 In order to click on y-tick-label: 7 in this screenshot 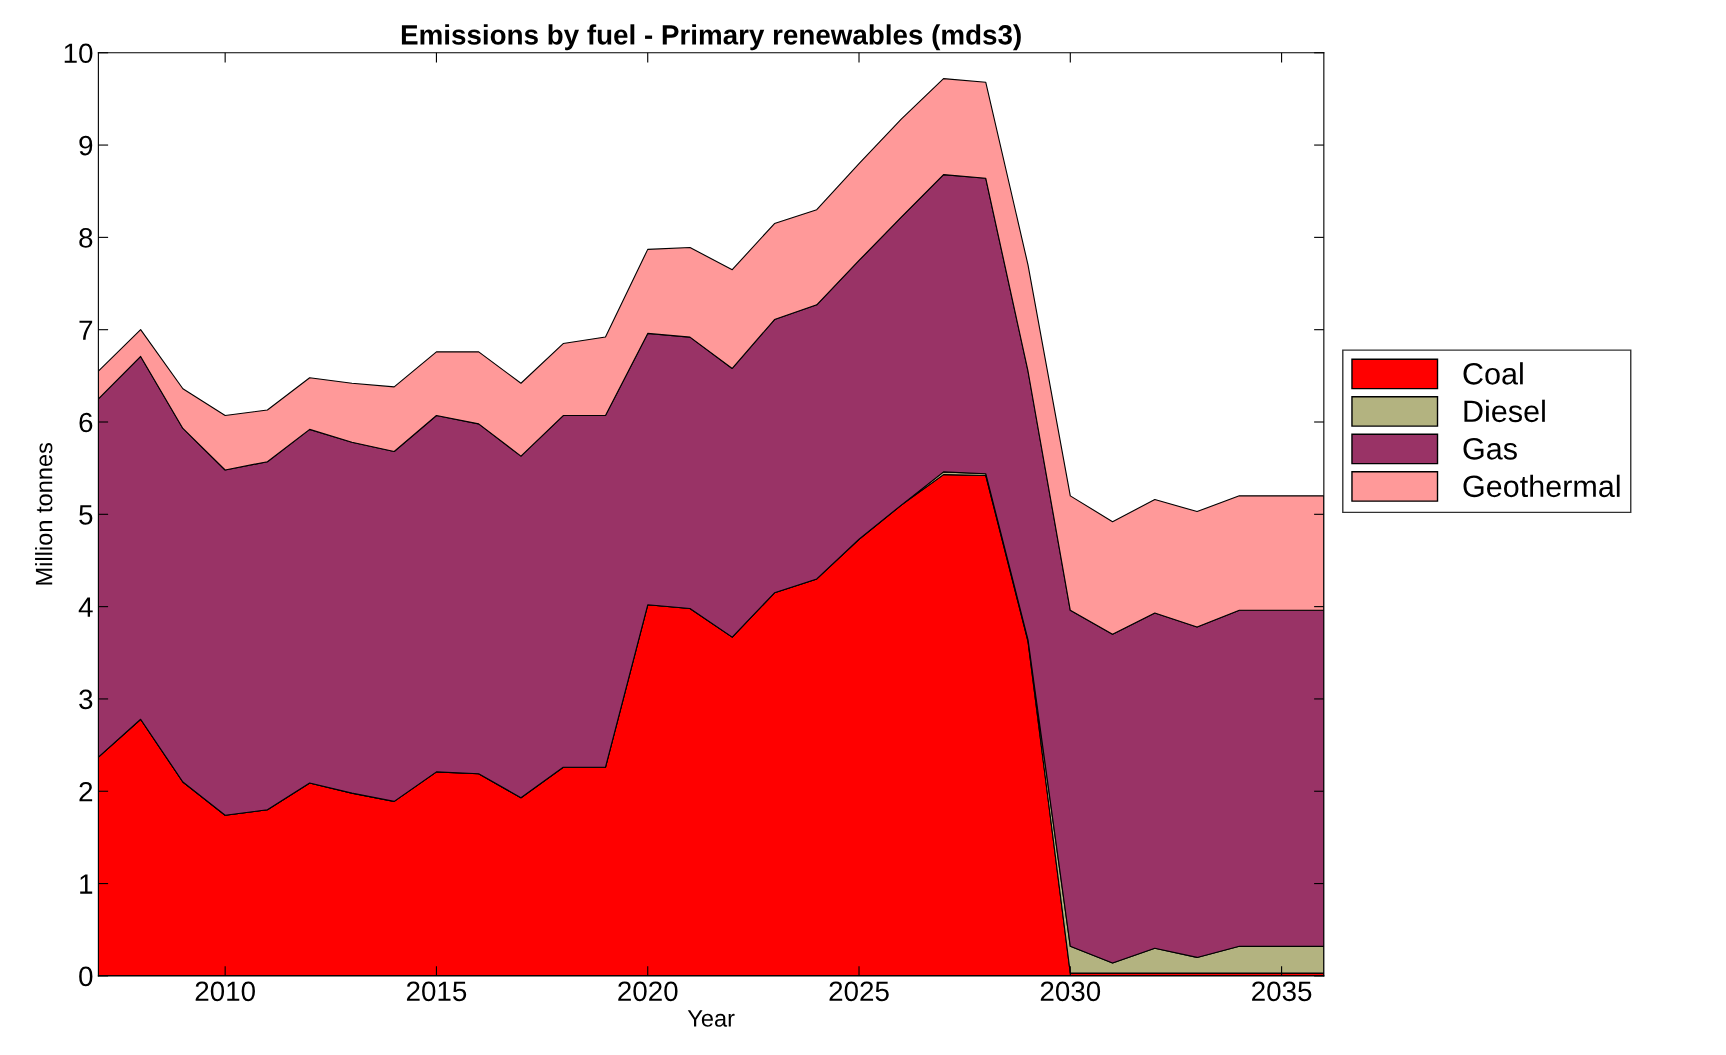, I will do `click(86, 330)`.